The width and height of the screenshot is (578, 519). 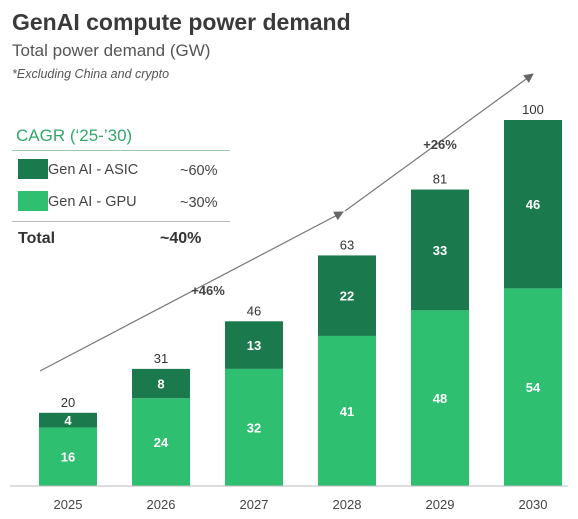 I want to click on bar-gpu-2030, so click(x=533, y=387).